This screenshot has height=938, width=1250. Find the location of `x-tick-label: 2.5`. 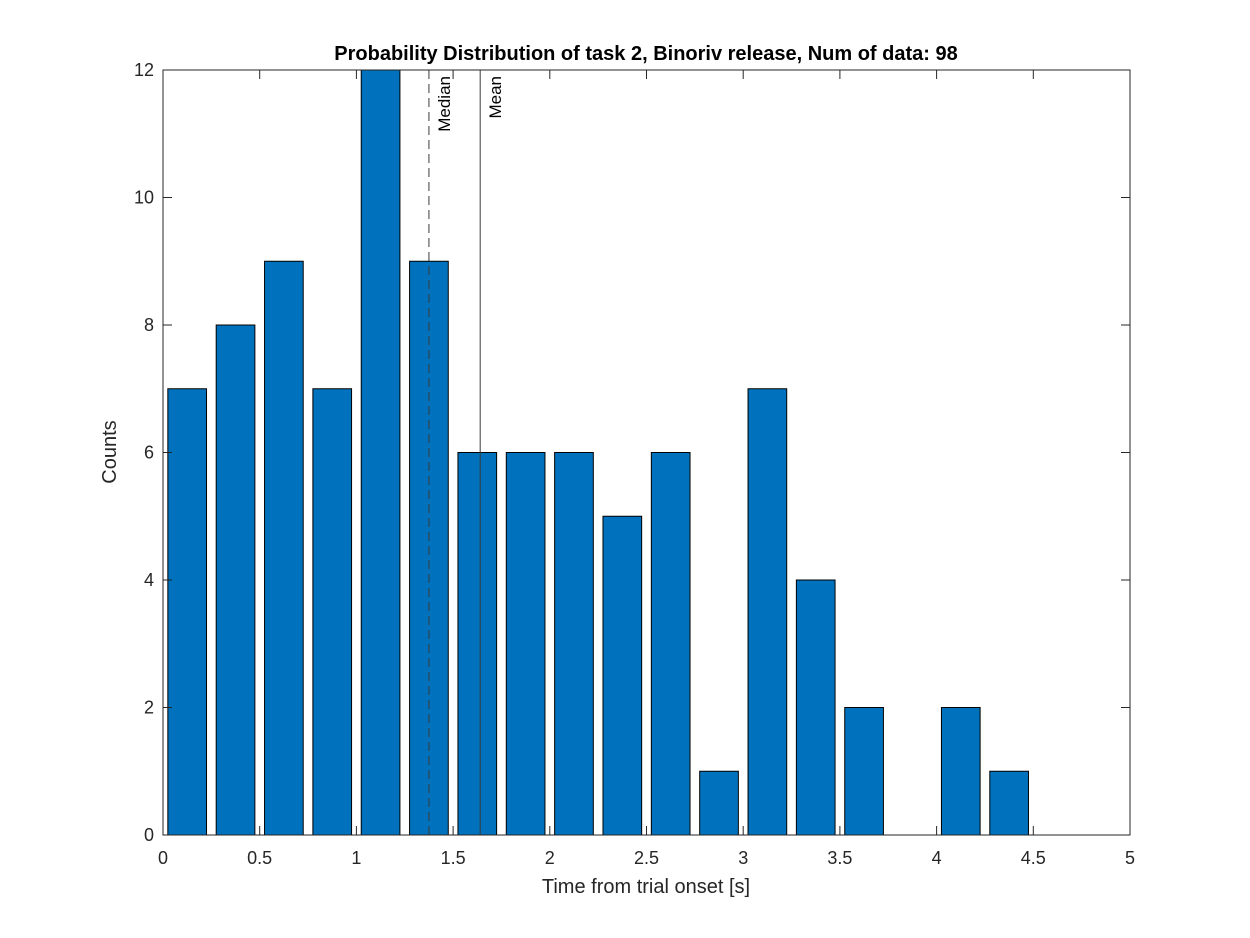

x-tick-label: 2.5 is located at coordinates (646, 858).